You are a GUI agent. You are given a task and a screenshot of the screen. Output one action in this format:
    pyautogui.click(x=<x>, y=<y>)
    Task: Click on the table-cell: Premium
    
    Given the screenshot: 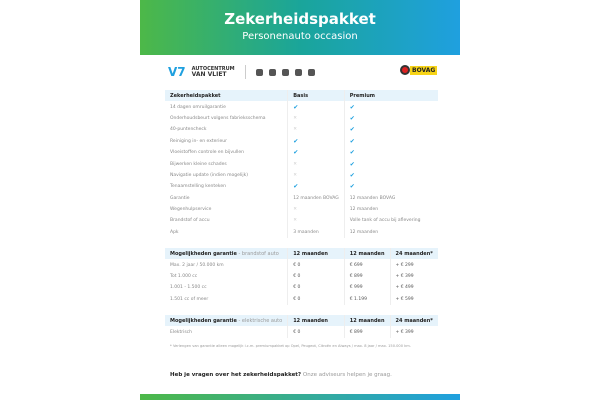 What is the action you would take?
    pyautogui.click(x=391, y=96)
    